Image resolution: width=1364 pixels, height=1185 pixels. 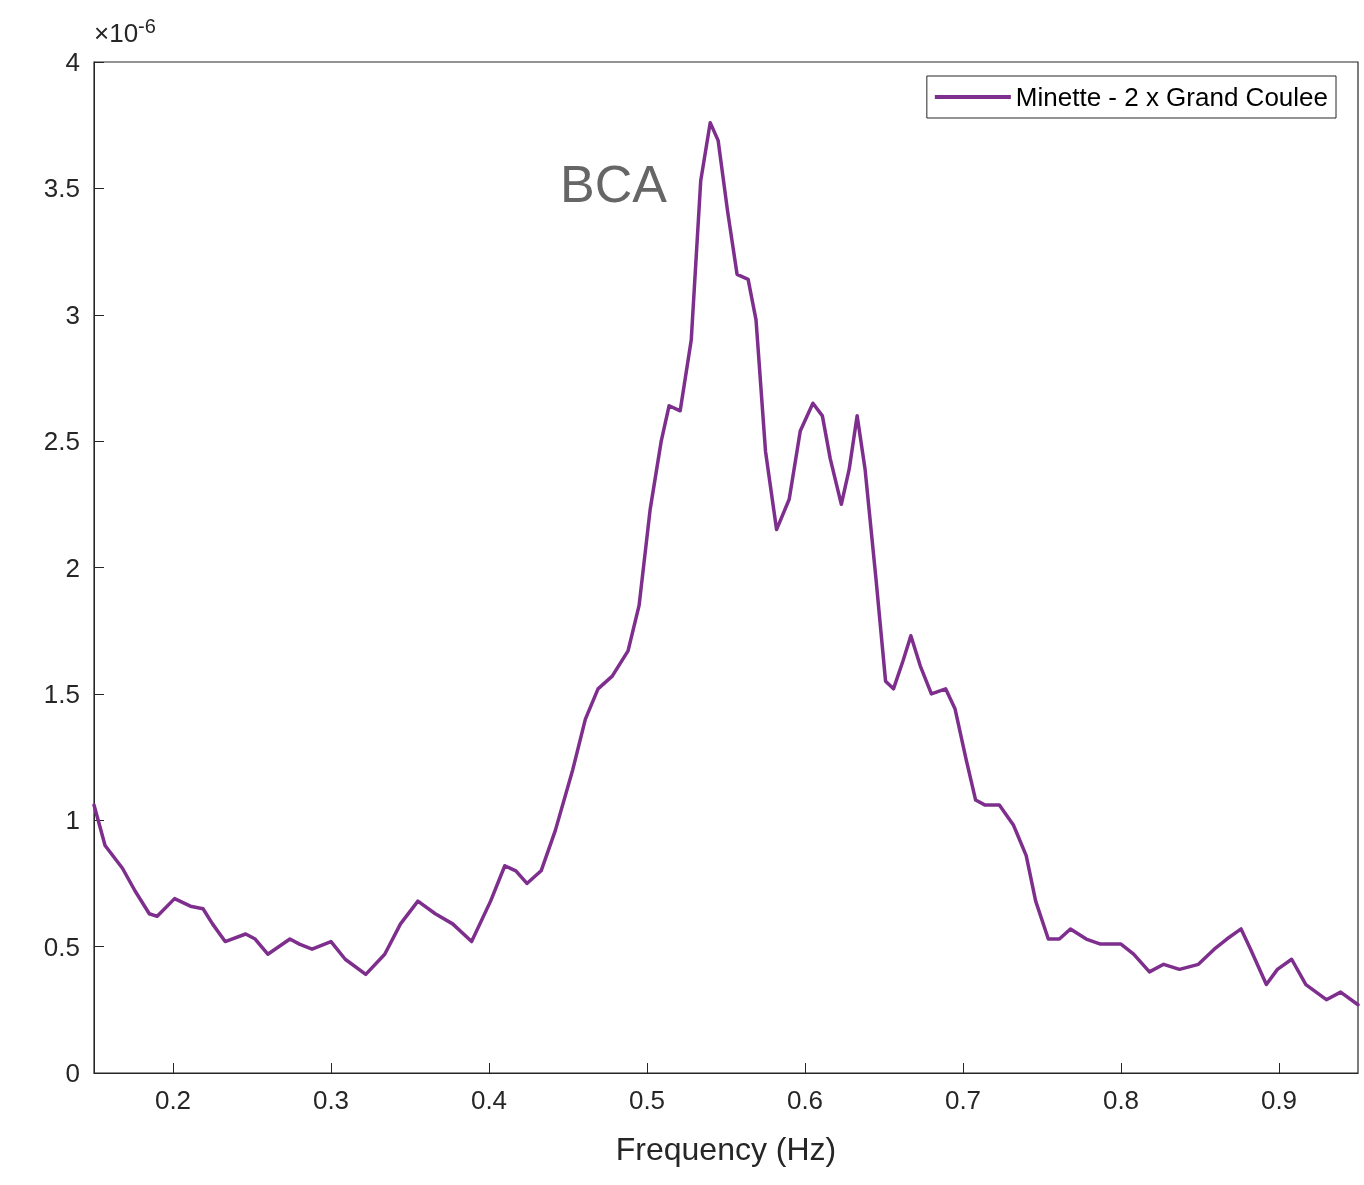 I want to click on legend-label: Minette - 2 x Grand Coulee, so click(x=1171, y=97).